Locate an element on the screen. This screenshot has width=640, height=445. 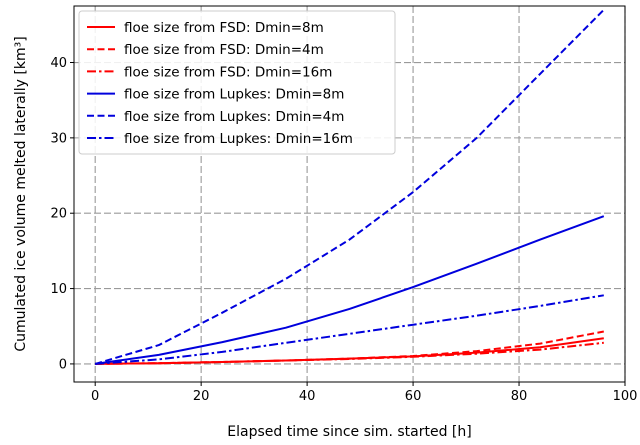
legend-label: floe size from Lupkes: Dmin=4m is located at coordinates (234, 117).